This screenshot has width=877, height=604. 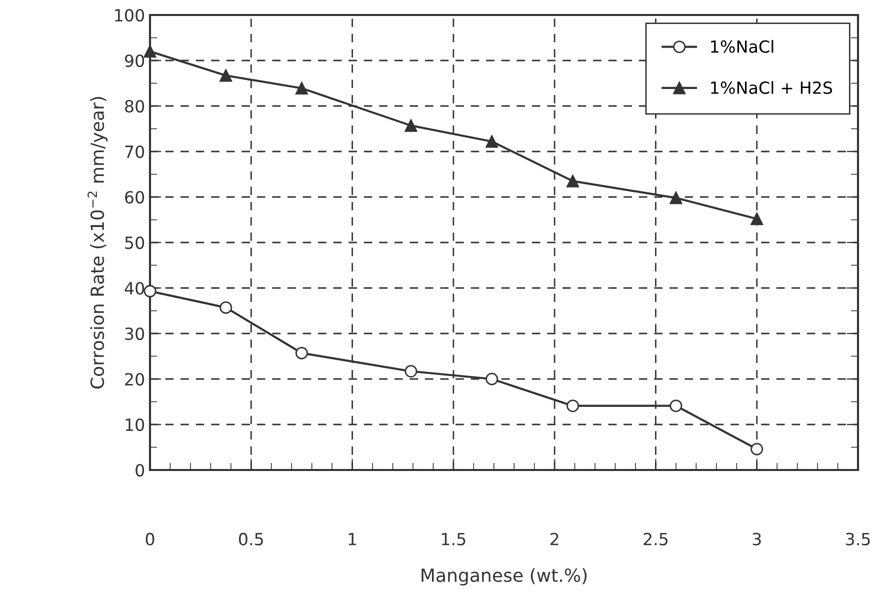 What do you see at coordinates (504, 577) in the screenshot?
I see `x-axis-title: Manganese (wt.%)` at bounding box center [504, 577].